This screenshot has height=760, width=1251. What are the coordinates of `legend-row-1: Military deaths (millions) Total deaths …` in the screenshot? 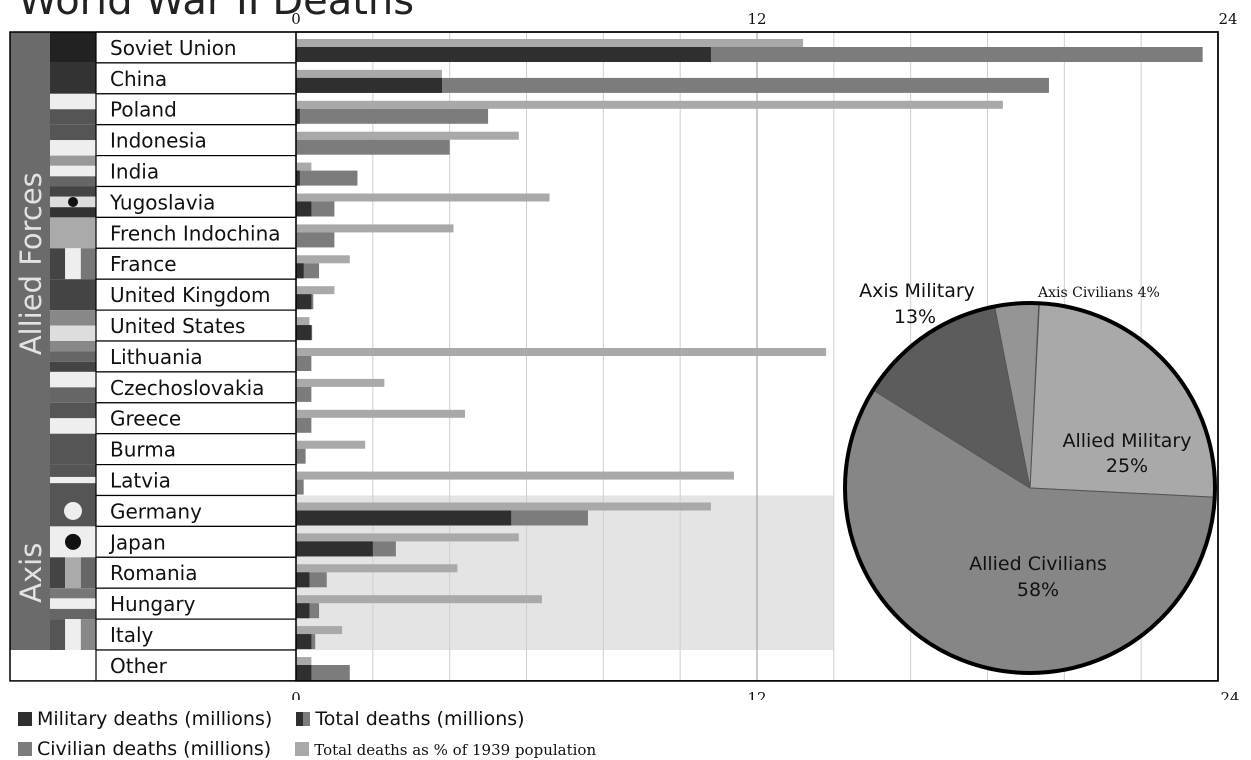 It's located at (280, 719).